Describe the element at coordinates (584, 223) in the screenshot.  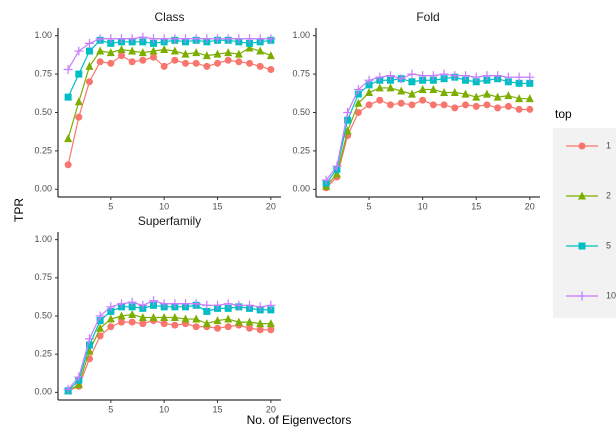
I see `legend-background` at that location.